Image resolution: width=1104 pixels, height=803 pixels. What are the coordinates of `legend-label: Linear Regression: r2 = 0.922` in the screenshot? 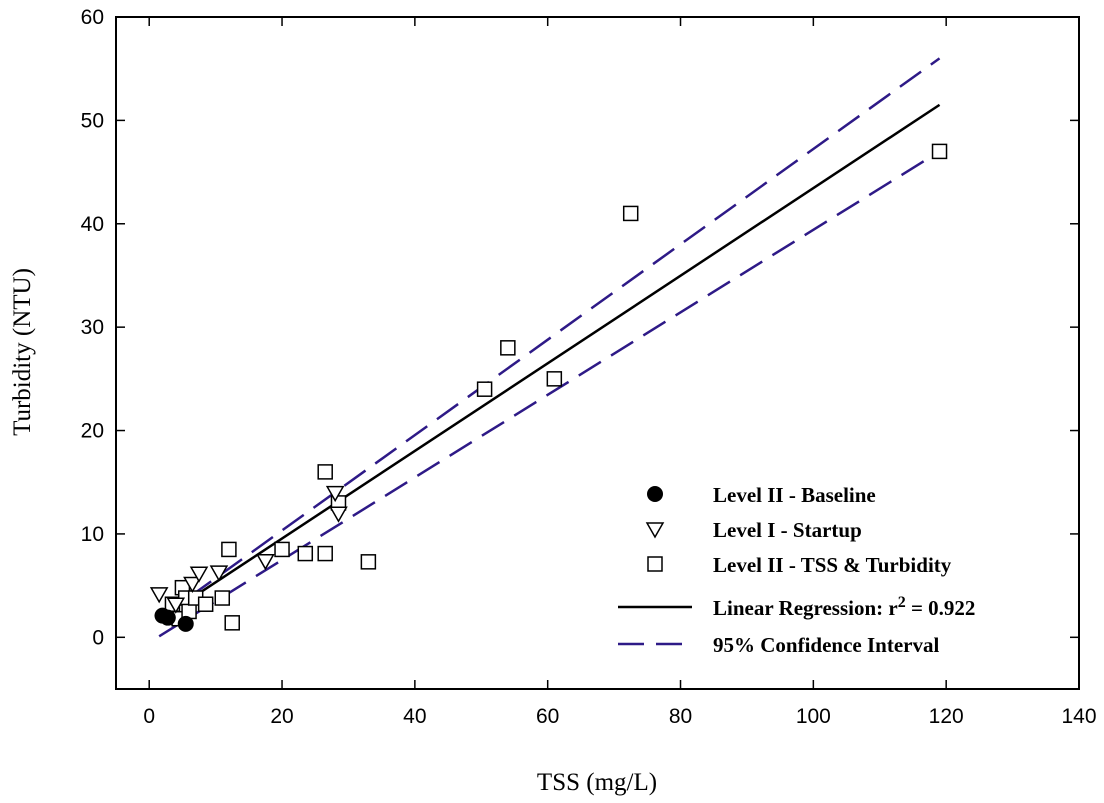 It's located at (844, 607).